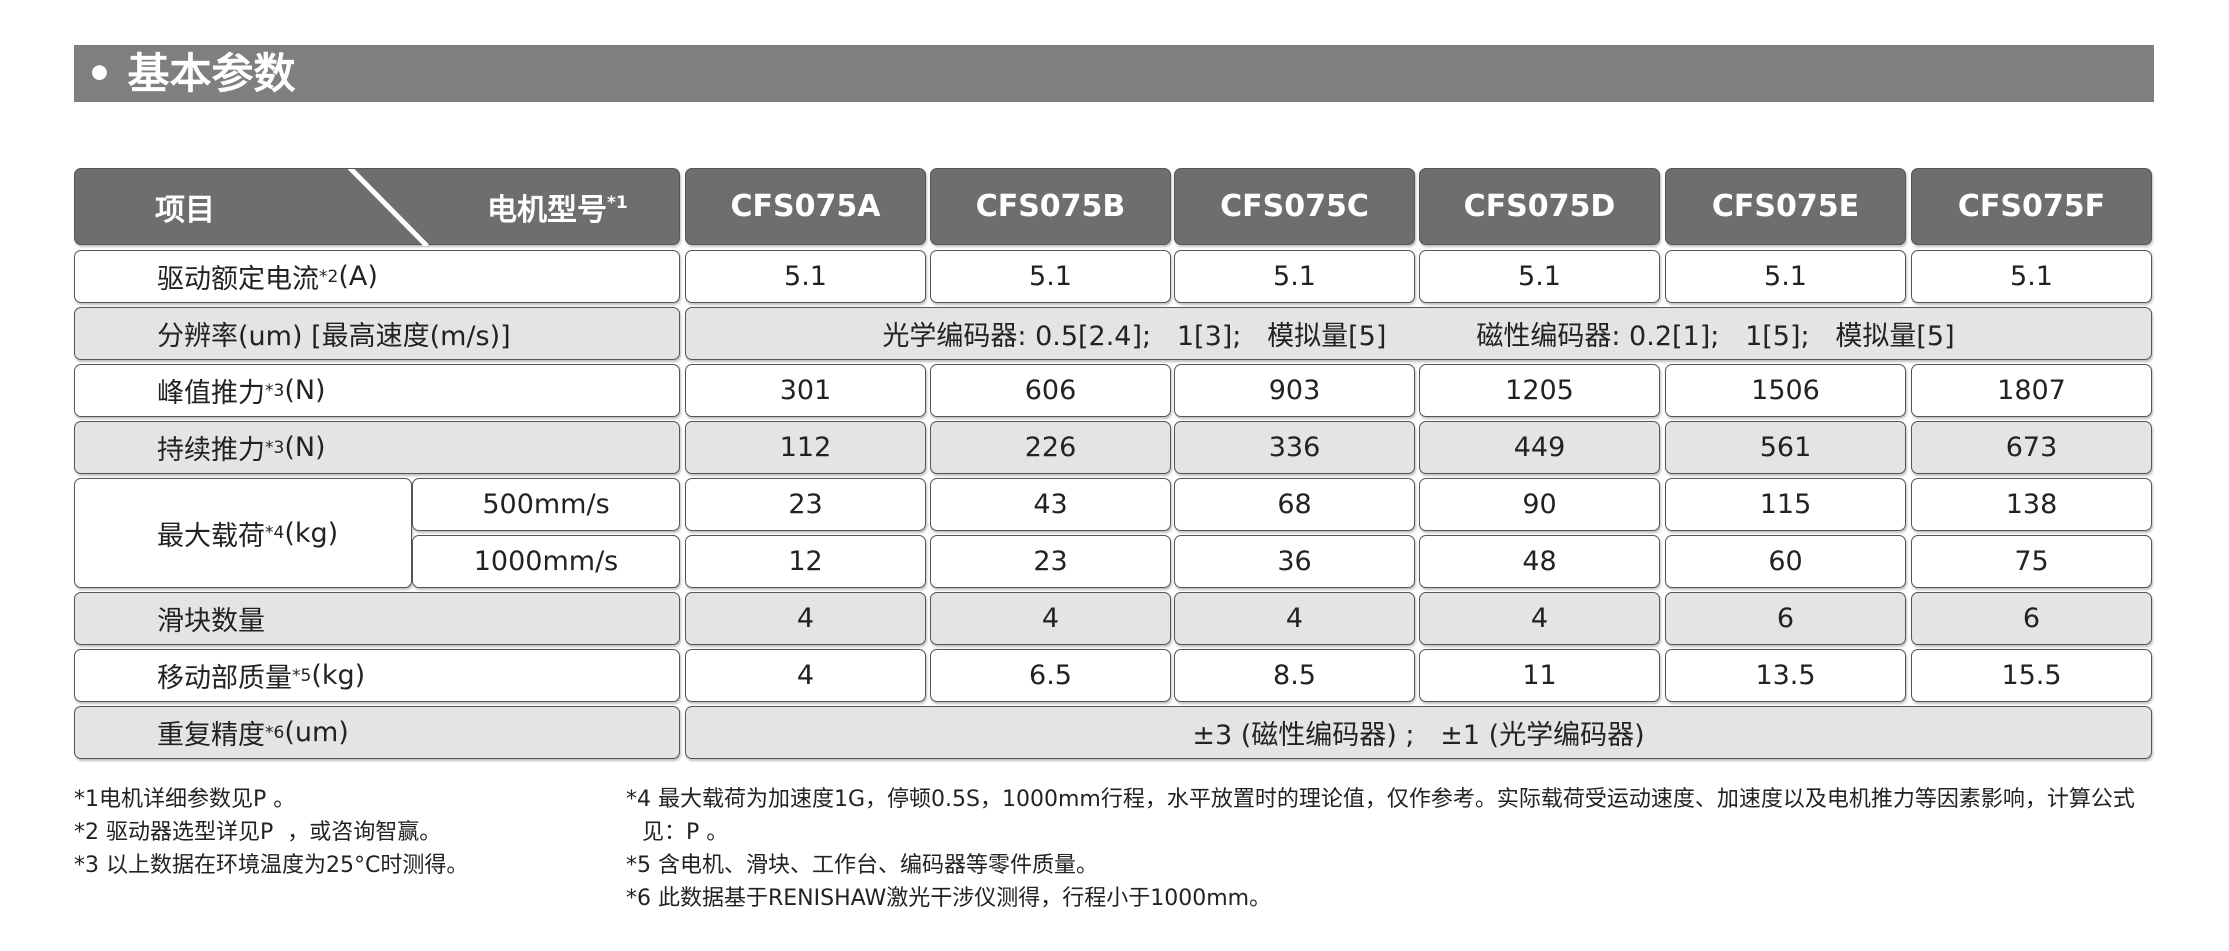 This screenshot has width=2229, height=951. What do you see at coordinates (275, 447) in the screenshot?
I see `row-label-sup: *3` at bounding box center [275, 447].